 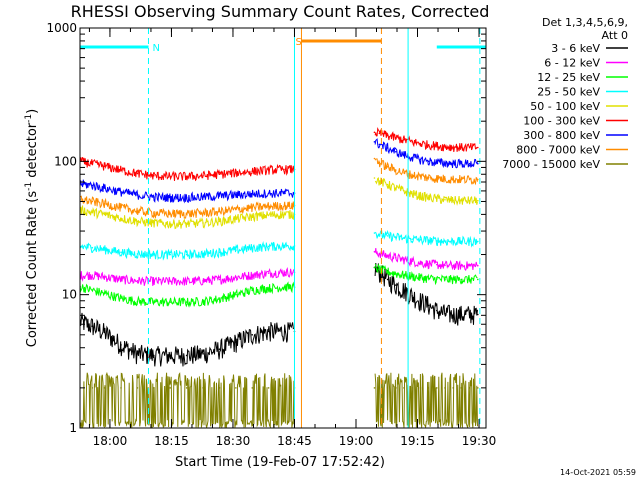 I want to click on legend-label: 50 - 100 keV, so click(x=565, y=106).